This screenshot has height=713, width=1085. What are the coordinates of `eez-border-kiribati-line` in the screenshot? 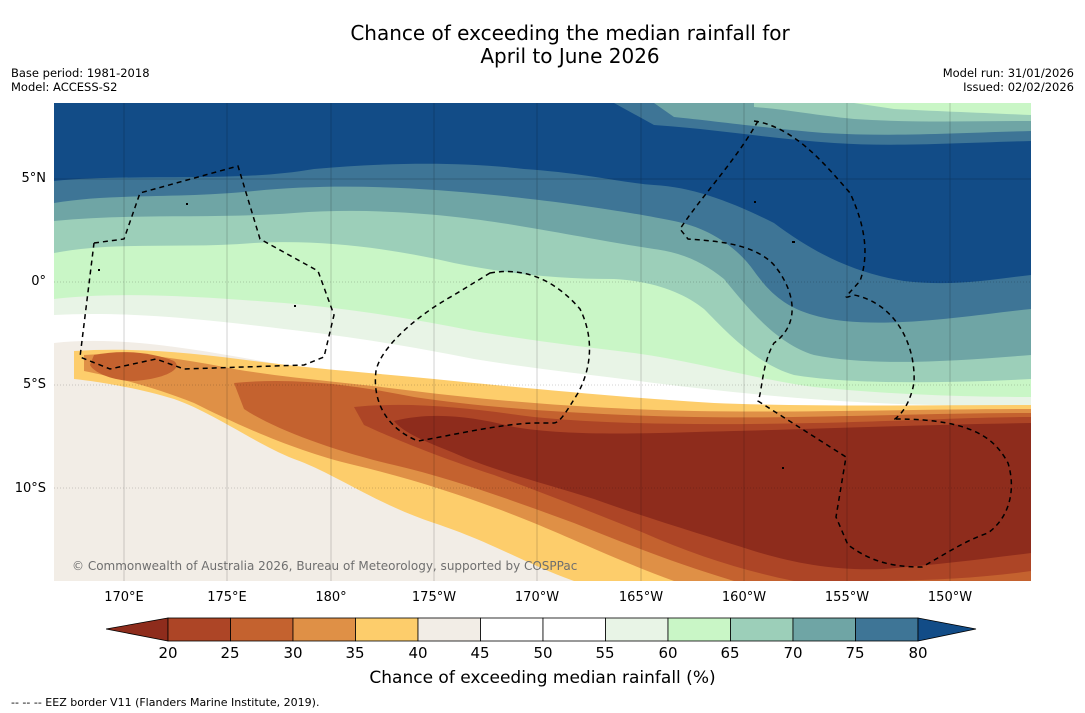 It's located at (834, 271).